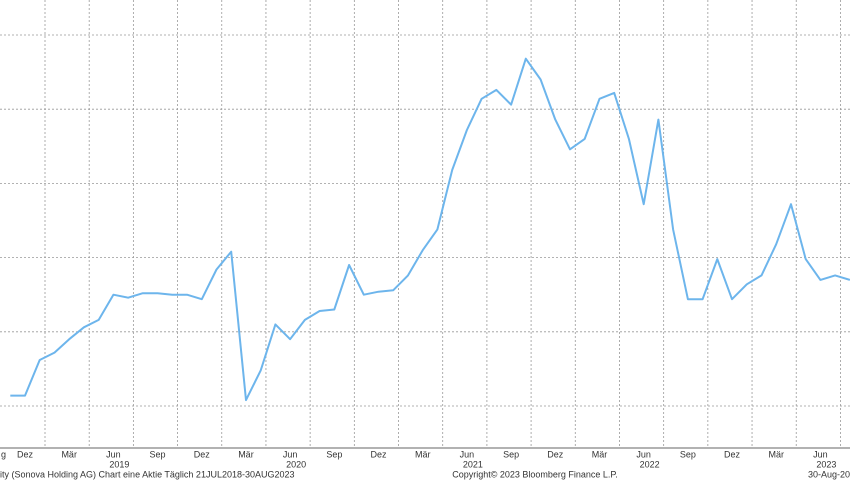 This screenshot has width=850, height=480. I want to click on footer-right: 30-Aug-20, so click(829, 474).